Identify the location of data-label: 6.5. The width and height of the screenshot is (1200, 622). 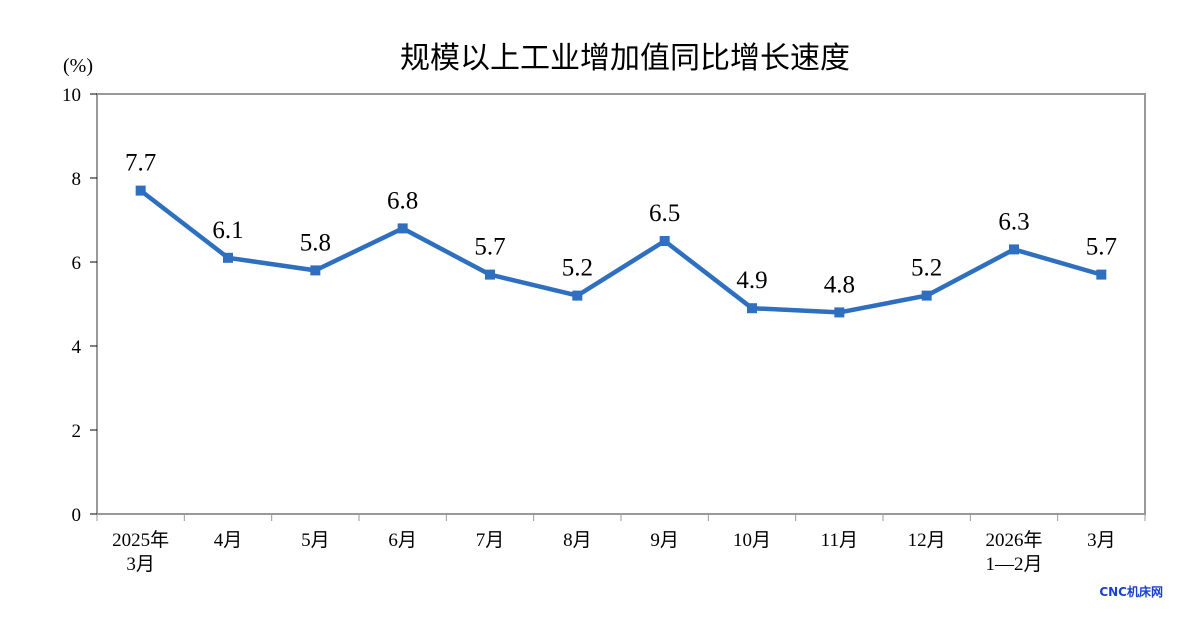
(664, 213).